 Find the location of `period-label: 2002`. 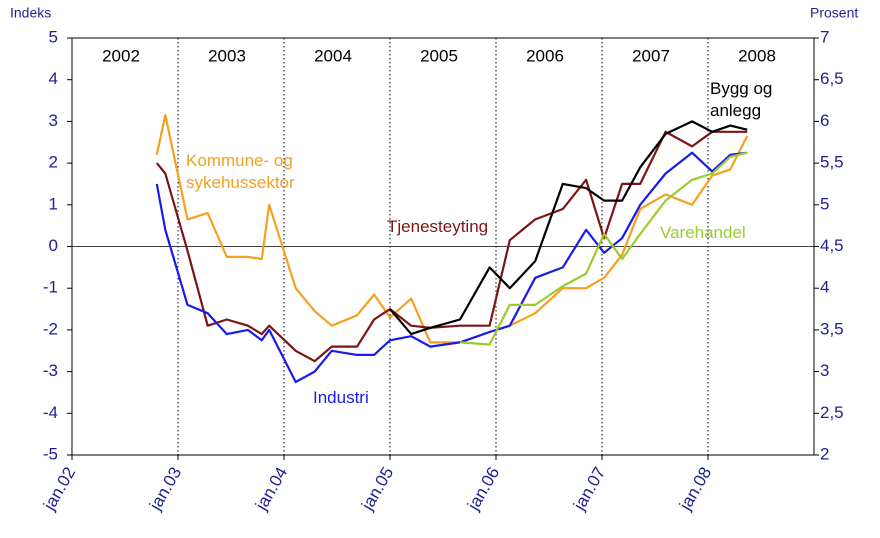

period-label: 2002 is located at coordinates (121, 55).